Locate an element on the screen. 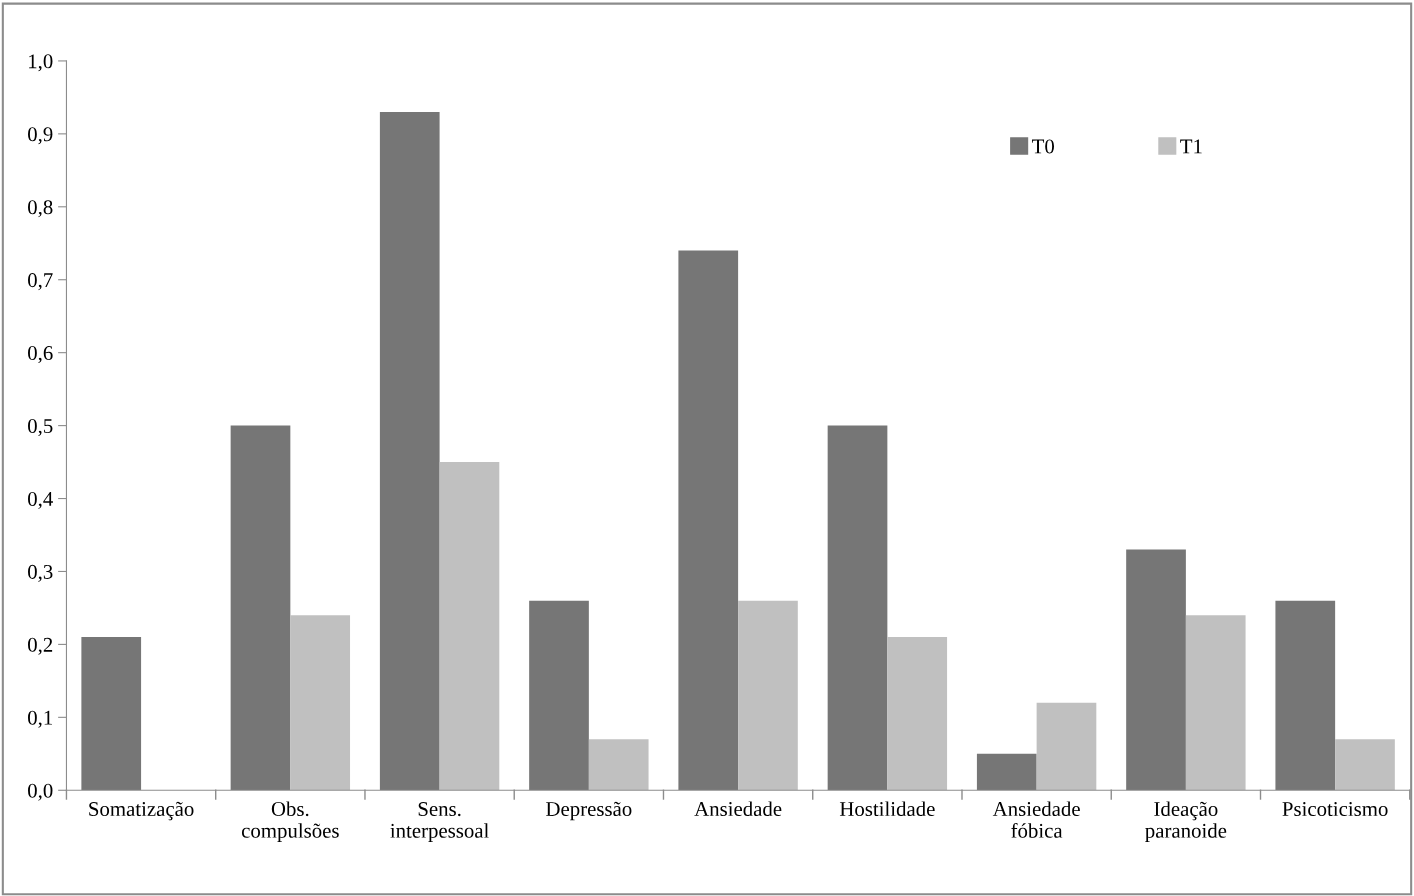 Image resolution: width=1414 pixels, height=896 pixels. x-tick-label: Ansiedade fóbica is located at coordinates (1036, 819).